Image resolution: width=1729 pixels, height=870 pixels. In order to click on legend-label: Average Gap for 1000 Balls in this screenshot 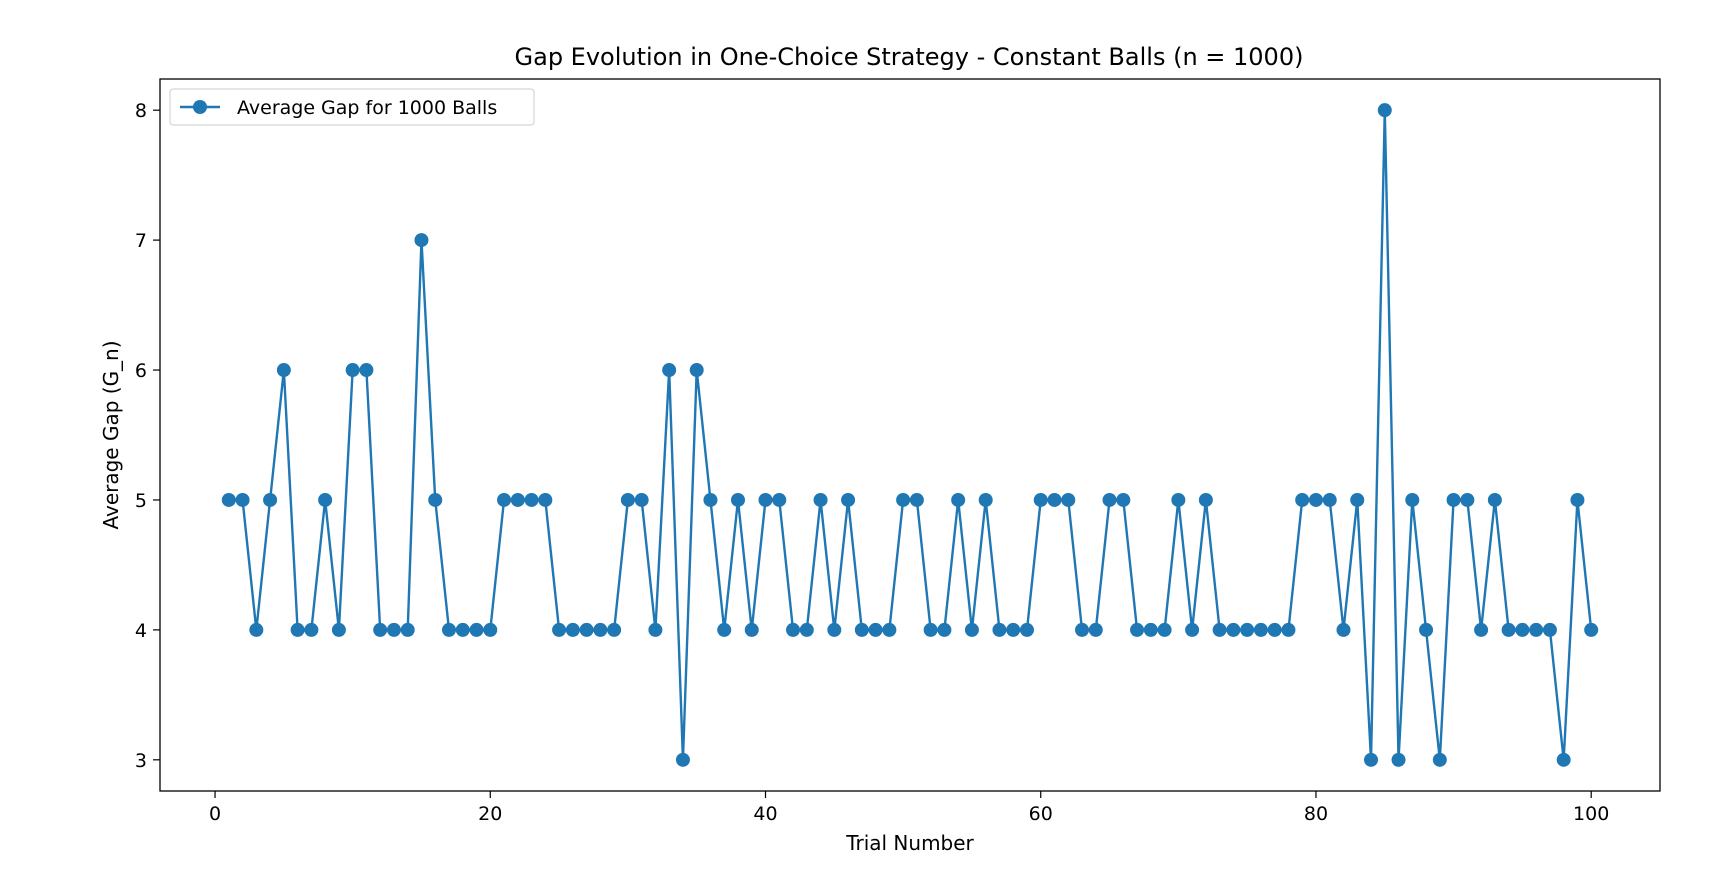, I will do `click(367, 108)`.